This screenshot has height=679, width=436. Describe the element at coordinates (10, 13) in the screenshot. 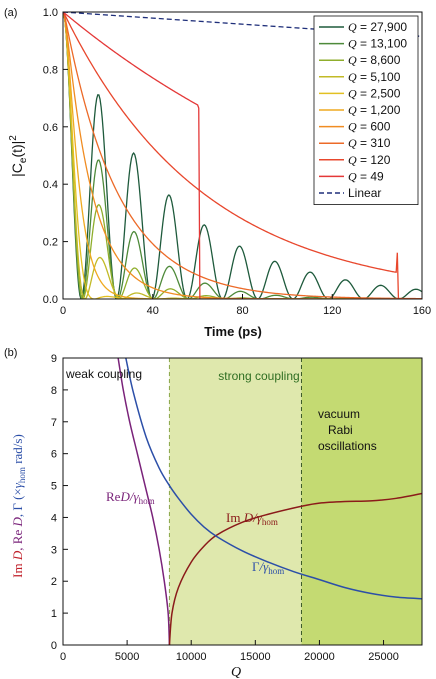

I see `panel-a-label: (a)` at that location.